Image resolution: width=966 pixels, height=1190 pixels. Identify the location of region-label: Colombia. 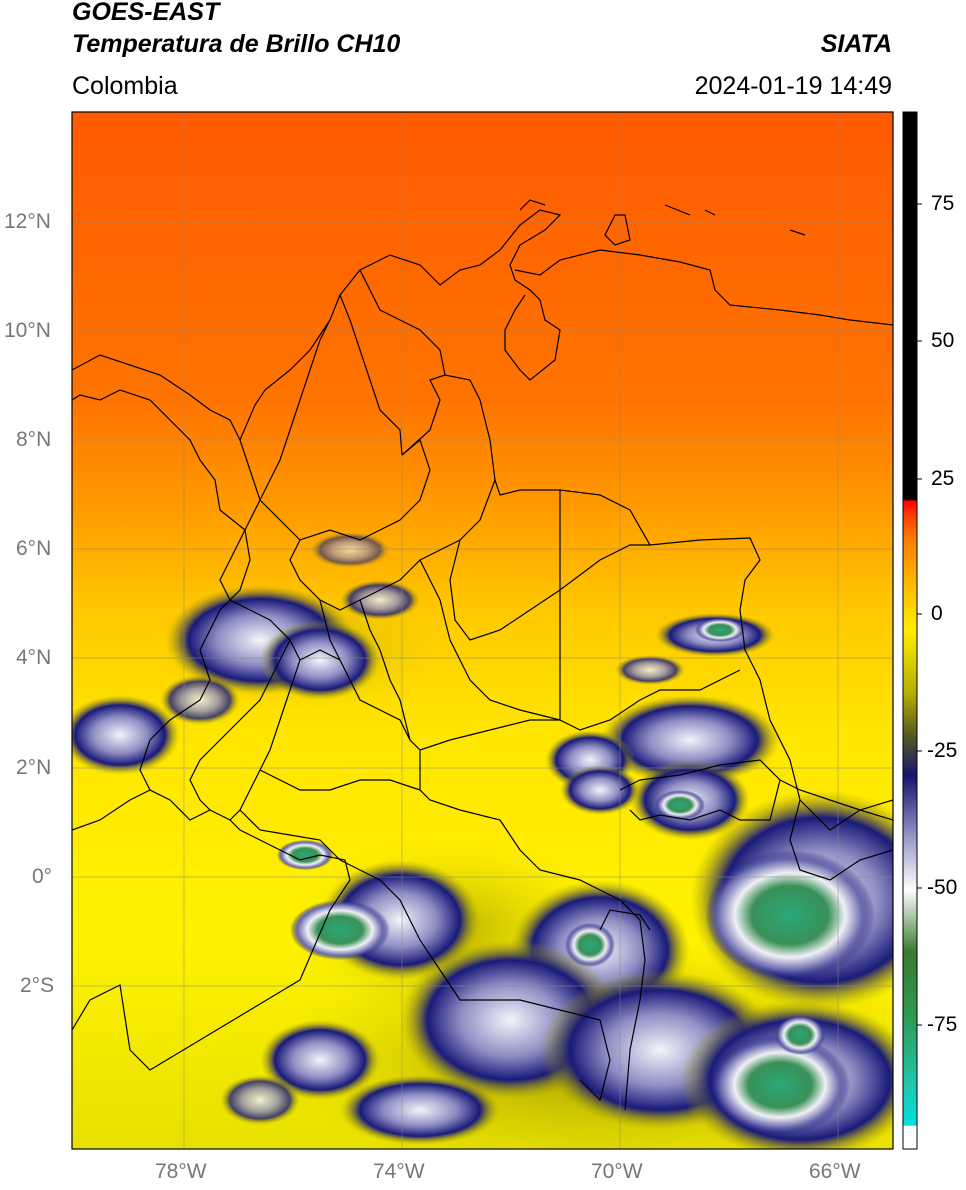
(125, 86).